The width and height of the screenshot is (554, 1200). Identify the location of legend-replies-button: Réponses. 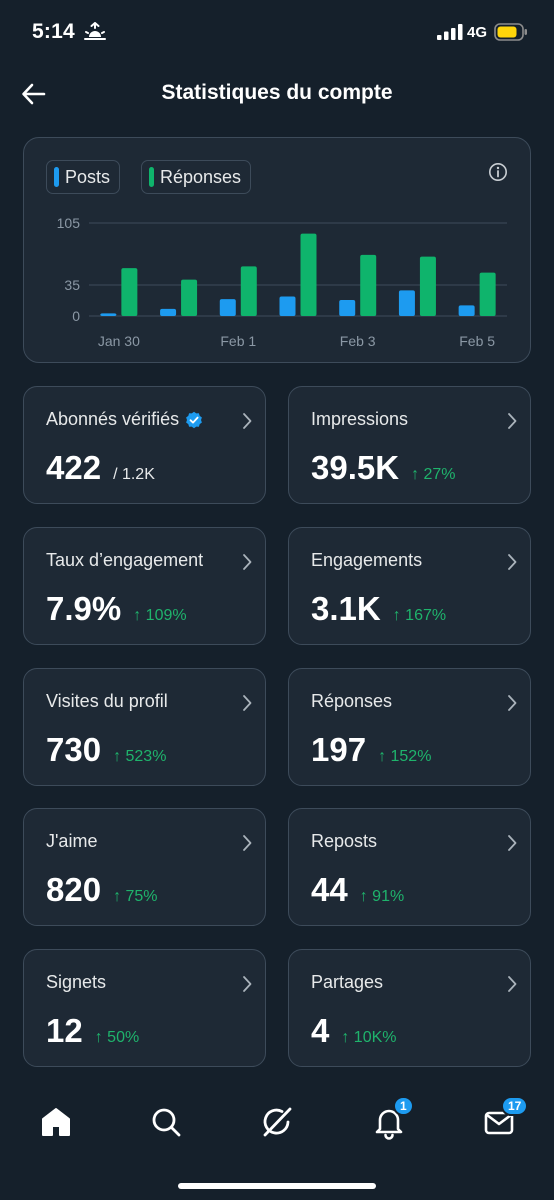
(196, 177).